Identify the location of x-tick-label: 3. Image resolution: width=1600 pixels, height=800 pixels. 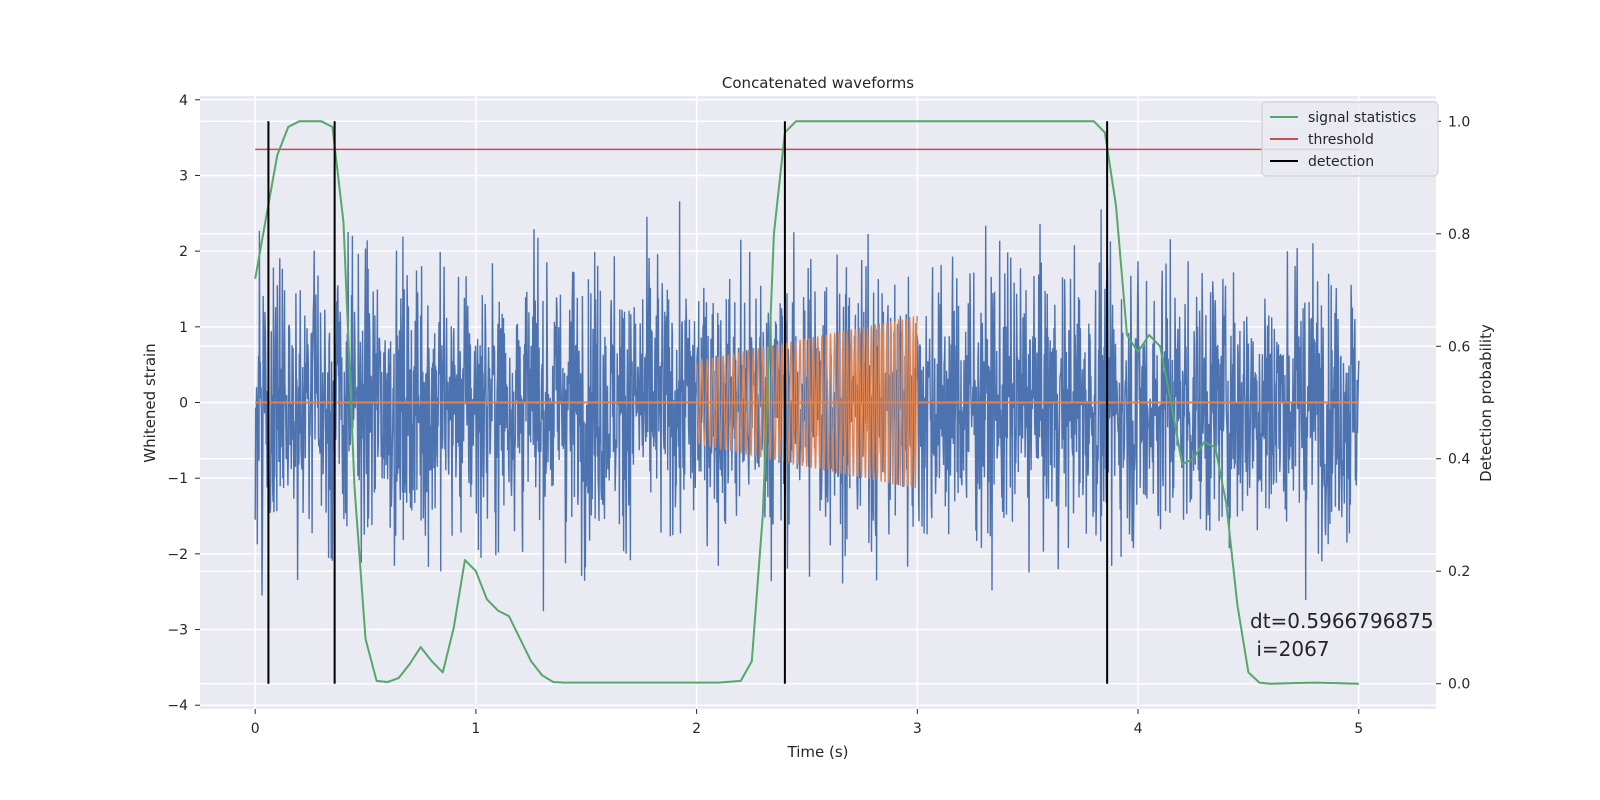
(917, 729).